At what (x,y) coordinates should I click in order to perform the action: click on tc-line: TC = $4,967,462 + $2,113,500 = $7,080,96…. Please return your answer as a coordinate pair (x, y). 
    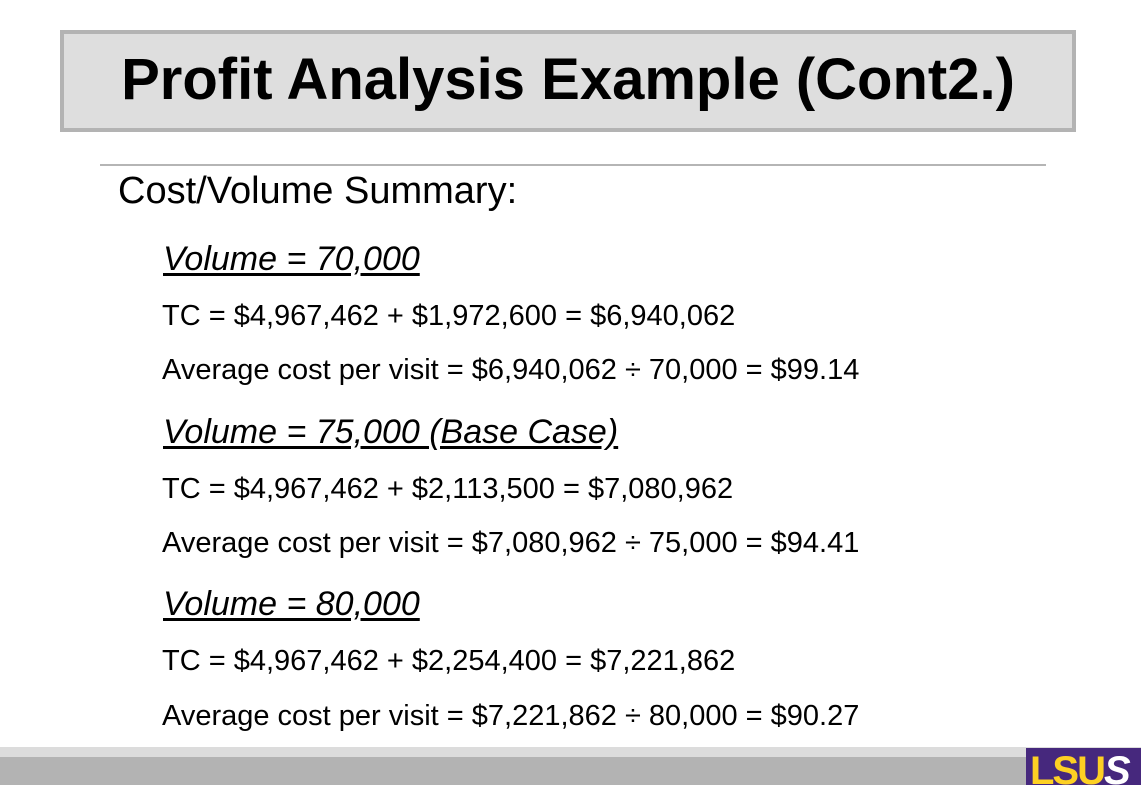
    Looking at the image, I should click on (448, 489).